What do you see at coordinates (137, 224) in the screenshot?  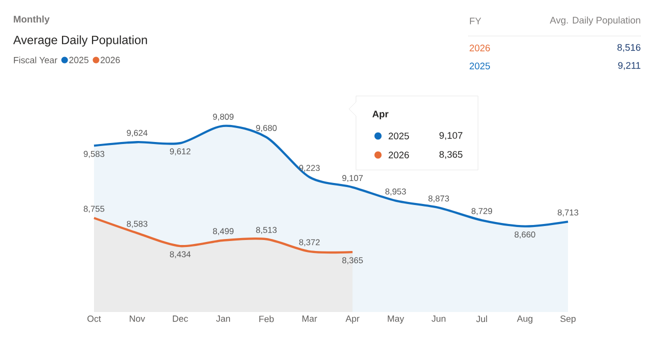 I see `data-label: 8,583` at bounding box center [137, 224].